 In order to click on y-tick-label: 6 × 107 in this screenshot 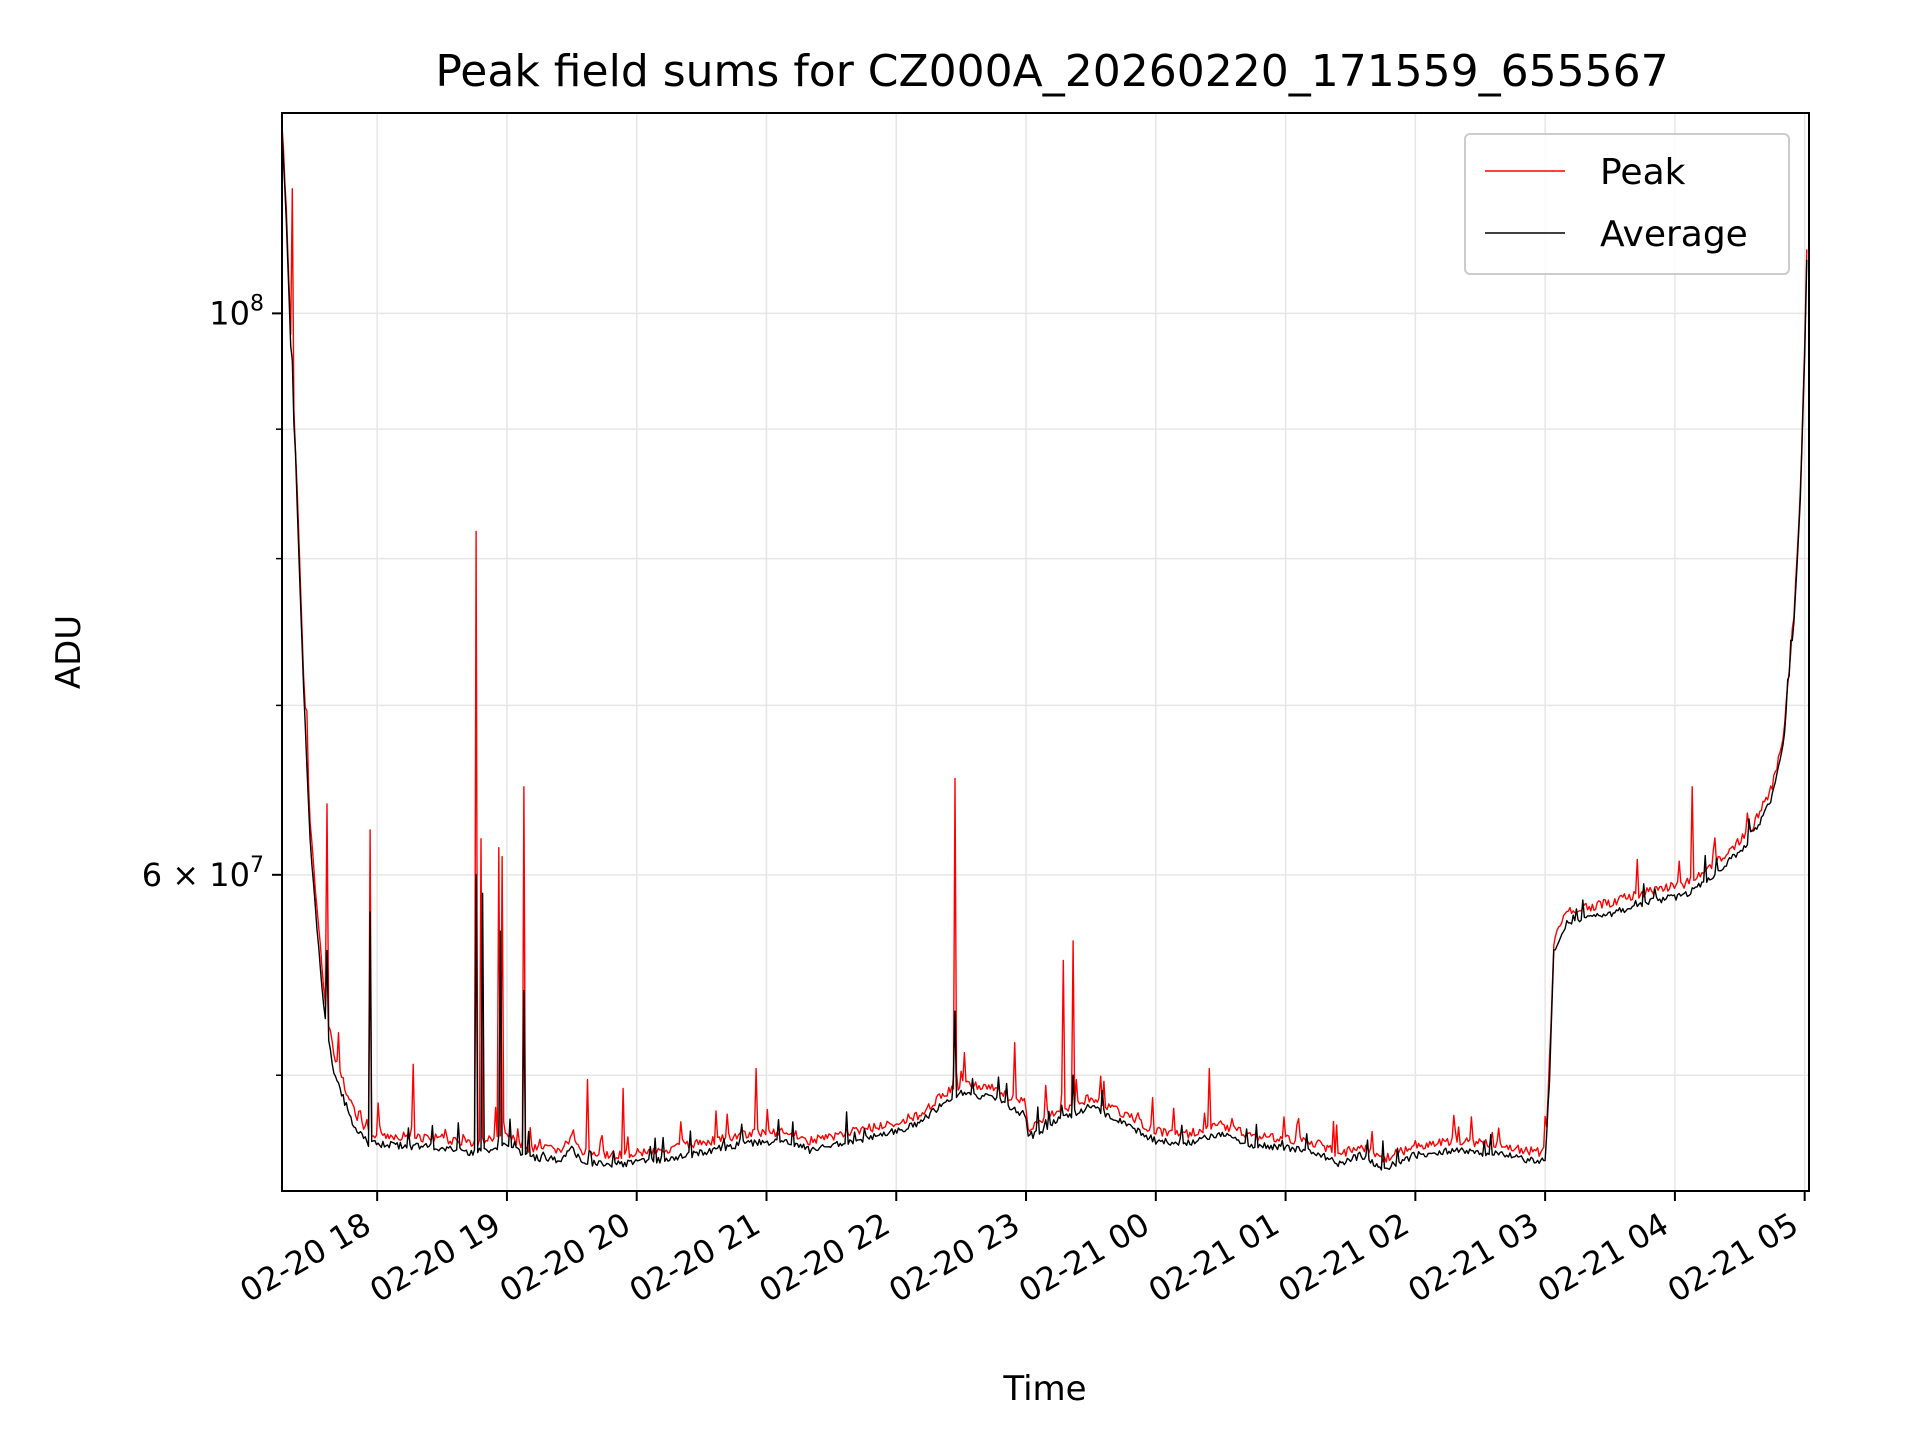, I will do `click(203, 873)`.